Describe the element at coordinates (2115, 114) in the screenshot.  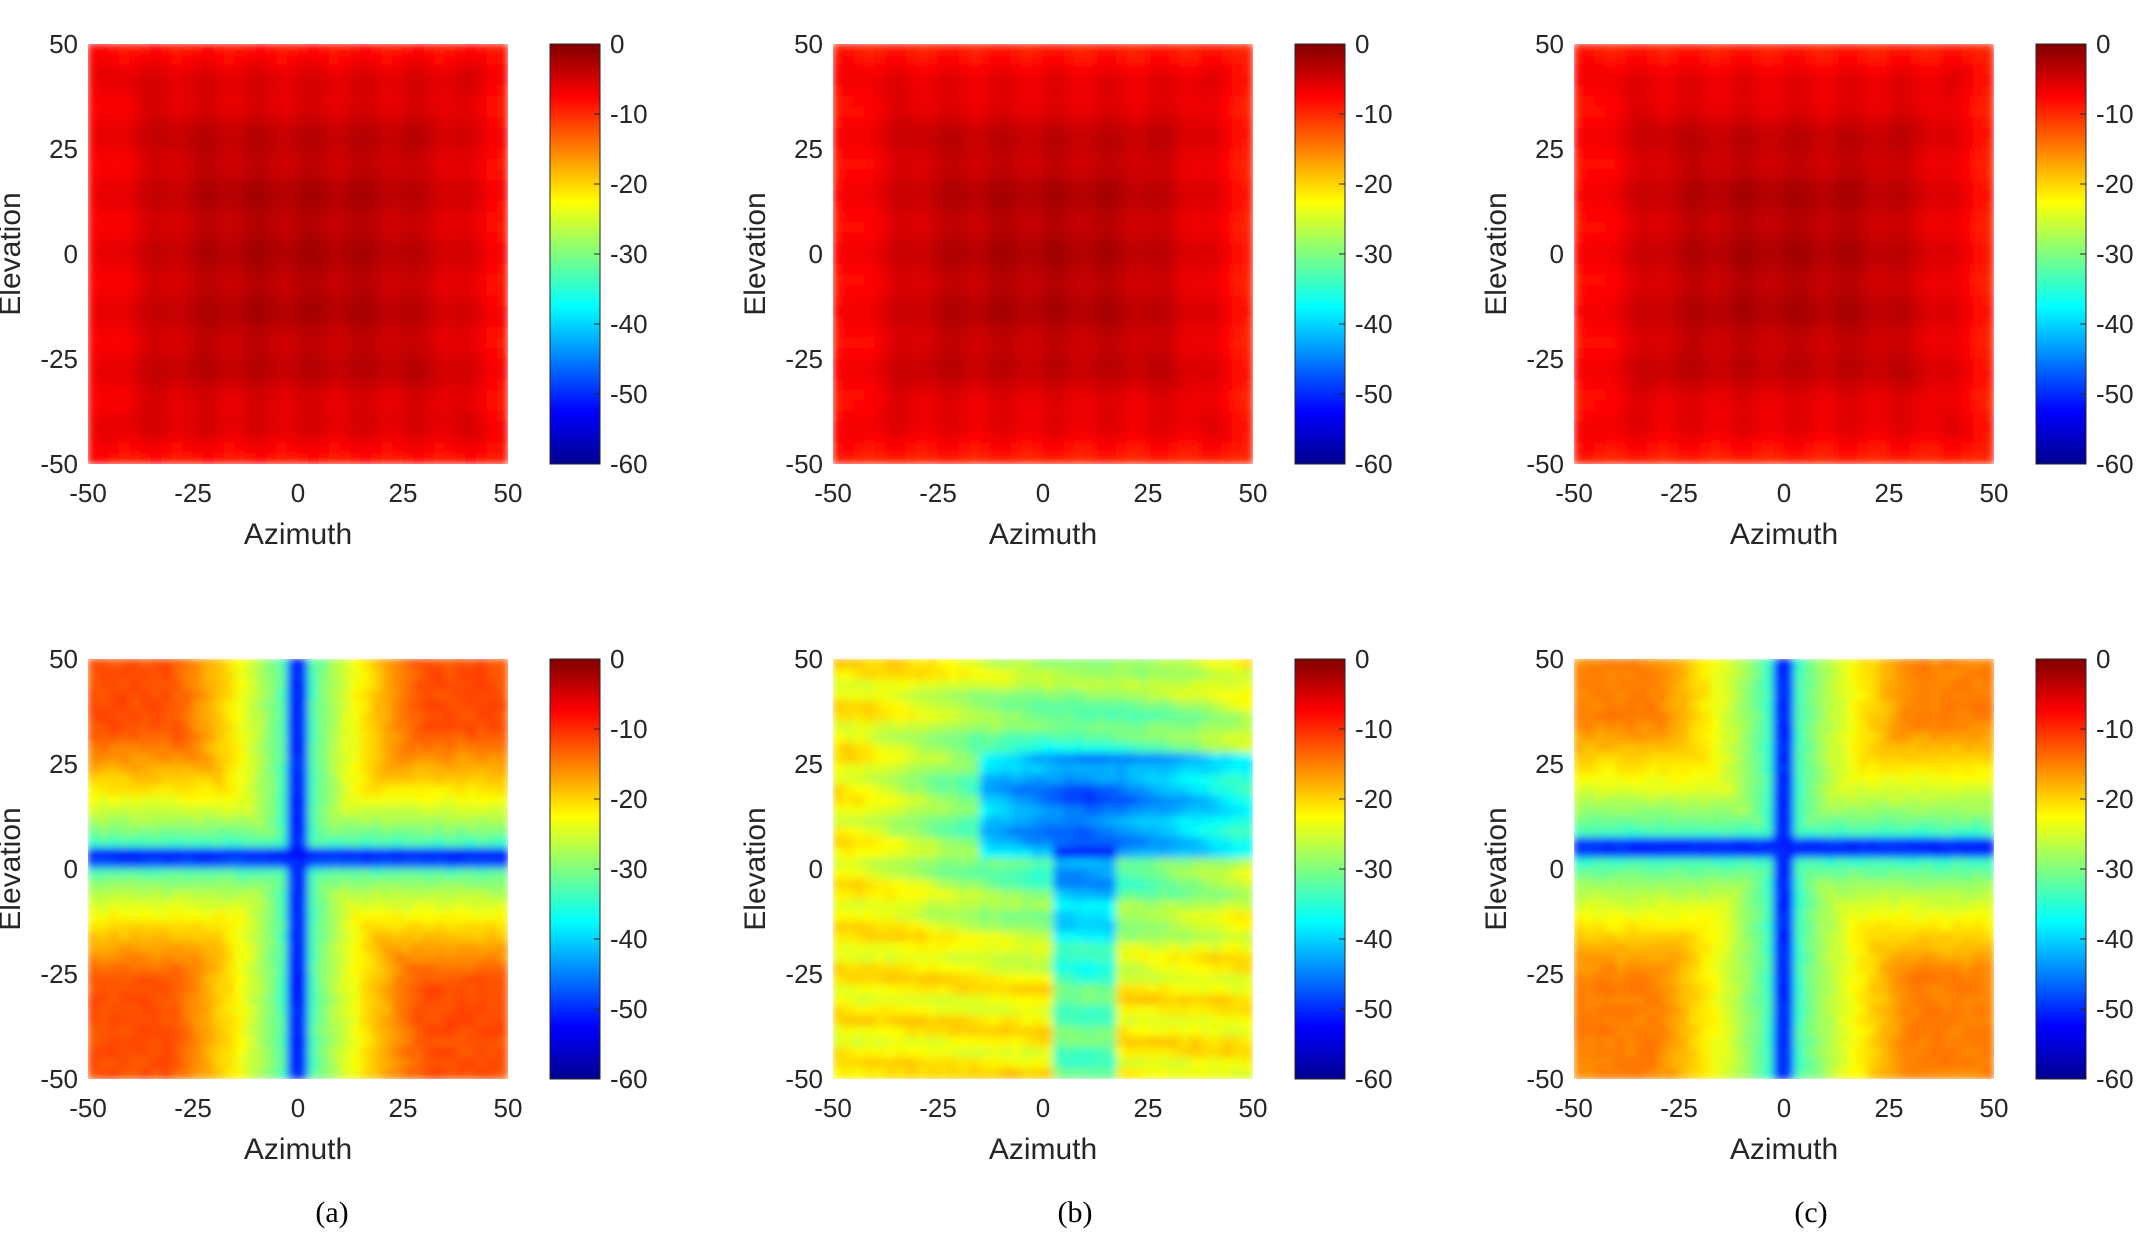
I see `colorbar-tick-label: -10` at that location.